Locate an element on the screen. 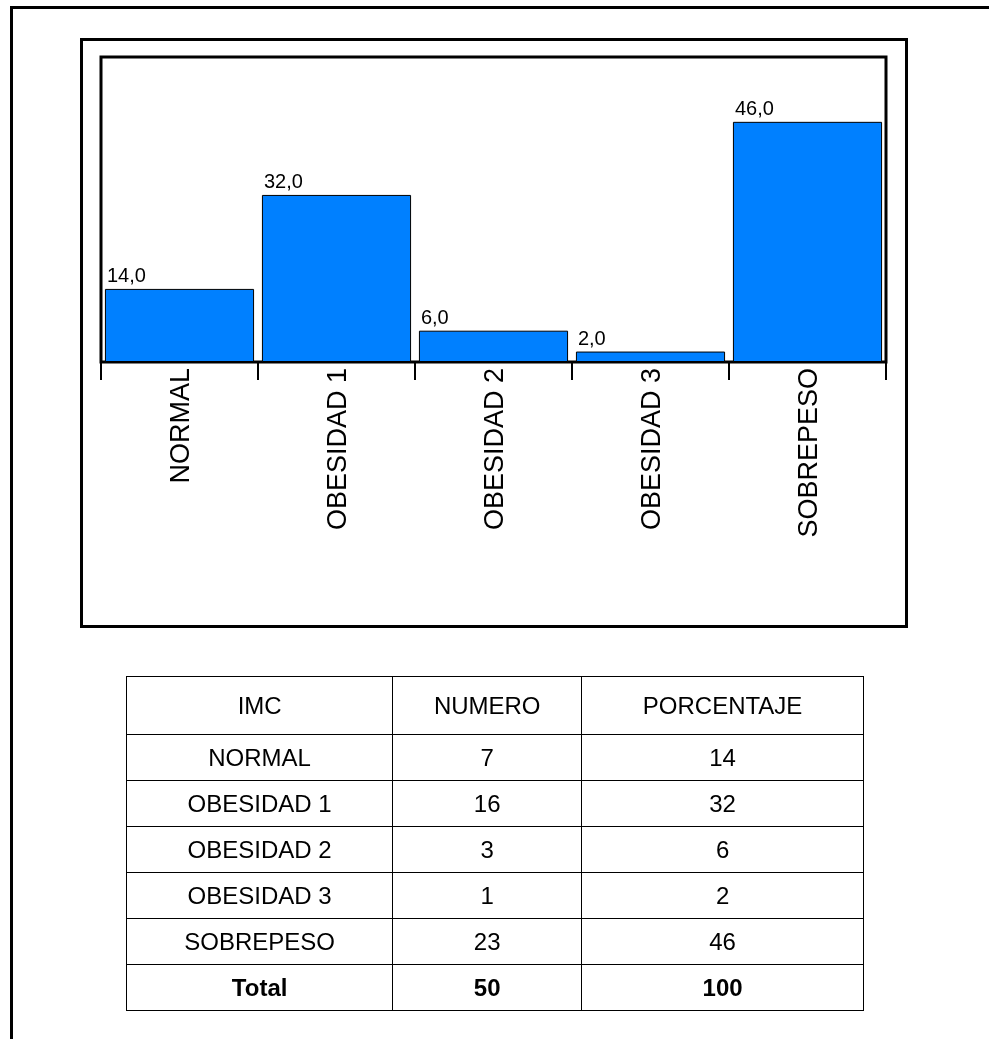 This screenshot has height=1039, width=989. category-label: OBESIDAD 1 is located at coordinates (259, 803).